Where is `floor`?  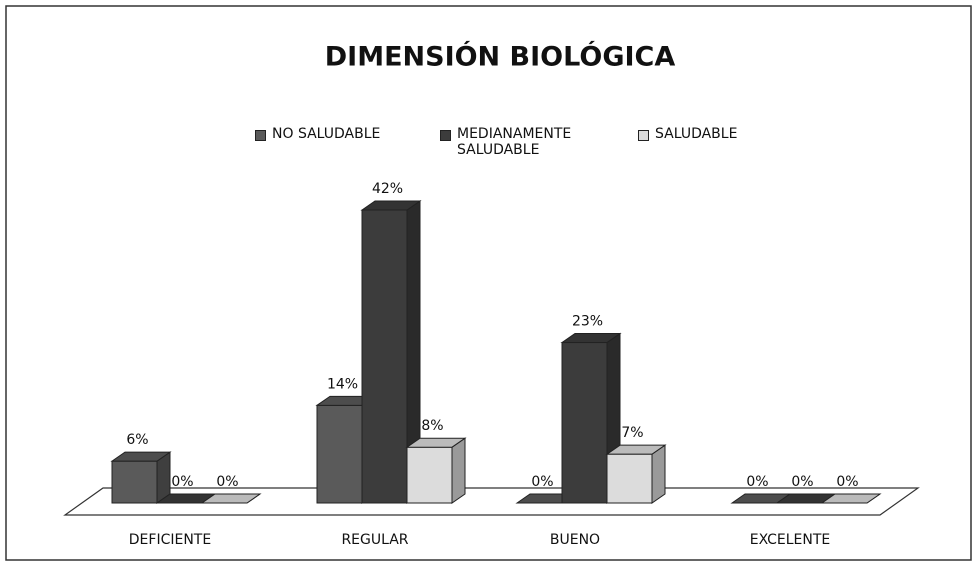
floor is located at coordinates (491, 501).